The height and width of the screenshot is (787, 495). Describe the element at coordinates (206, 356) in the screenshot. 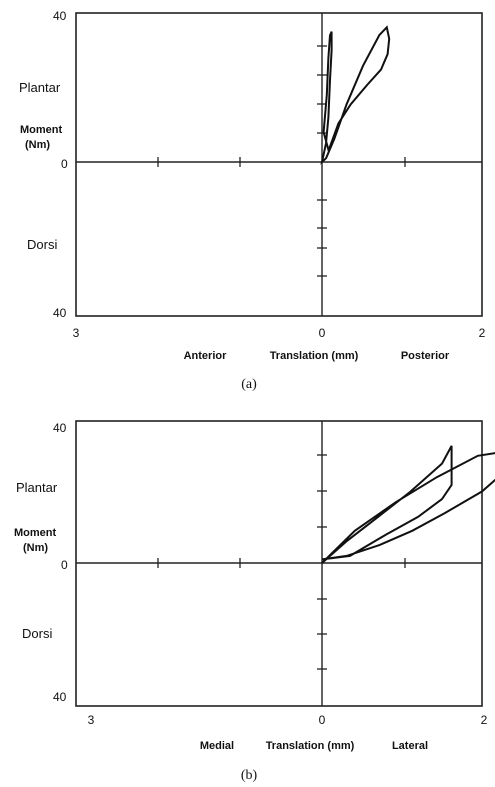

I see `x-left-side-label: Anterior` at that location.